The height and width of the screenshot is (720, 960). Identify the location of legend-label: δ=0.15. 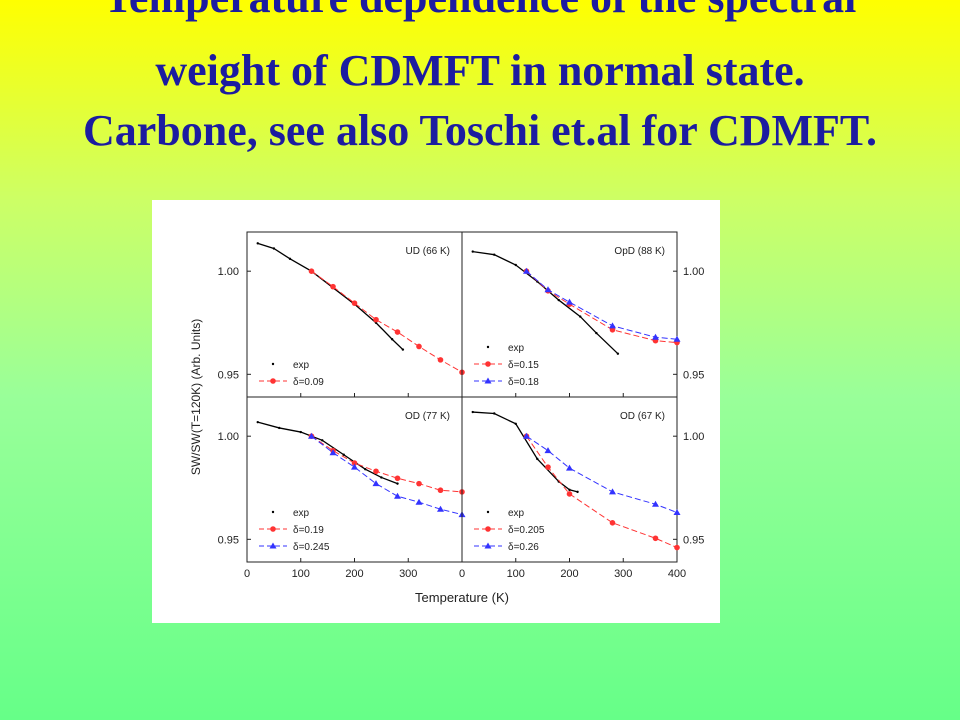
(523, 365).